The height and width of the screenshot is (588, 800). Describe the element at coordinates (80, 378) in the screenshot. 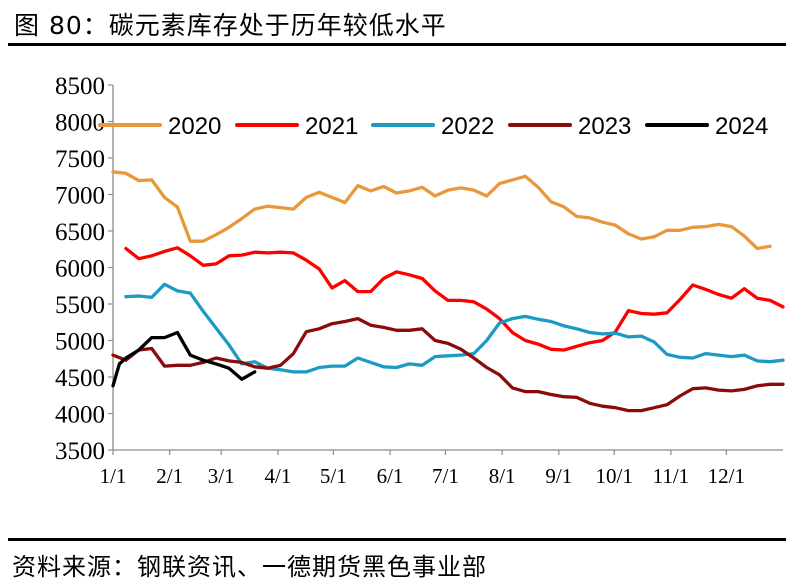

I see `y-tick-label: 4500` at that location.